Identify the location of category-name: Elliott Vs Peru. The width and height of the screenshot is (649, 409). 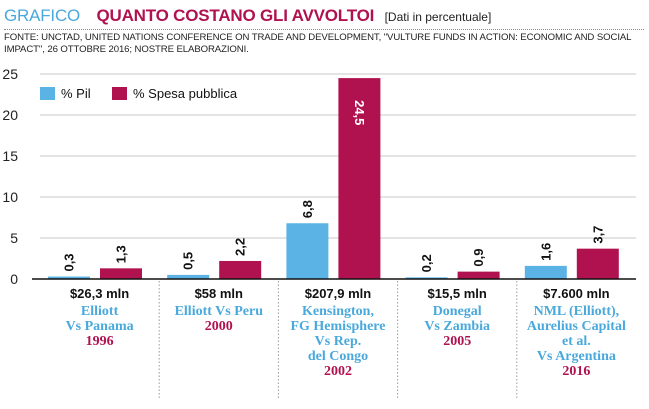
(218, 311).